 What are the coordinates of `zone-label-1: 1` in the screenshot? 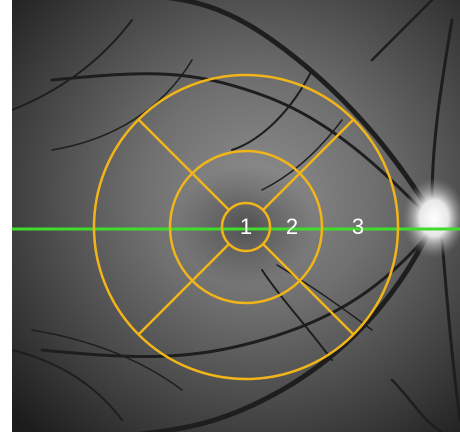 It's located at (246, 226).